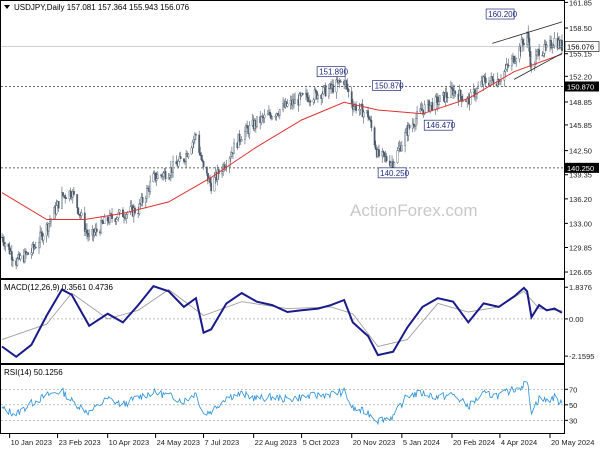 Image resolution: width=600 pixels, height=450 pixels. Describe the element at coordinates (276, 442) in the screenshot. I see `time-tick-label: 22 Aug 2023` at that location.